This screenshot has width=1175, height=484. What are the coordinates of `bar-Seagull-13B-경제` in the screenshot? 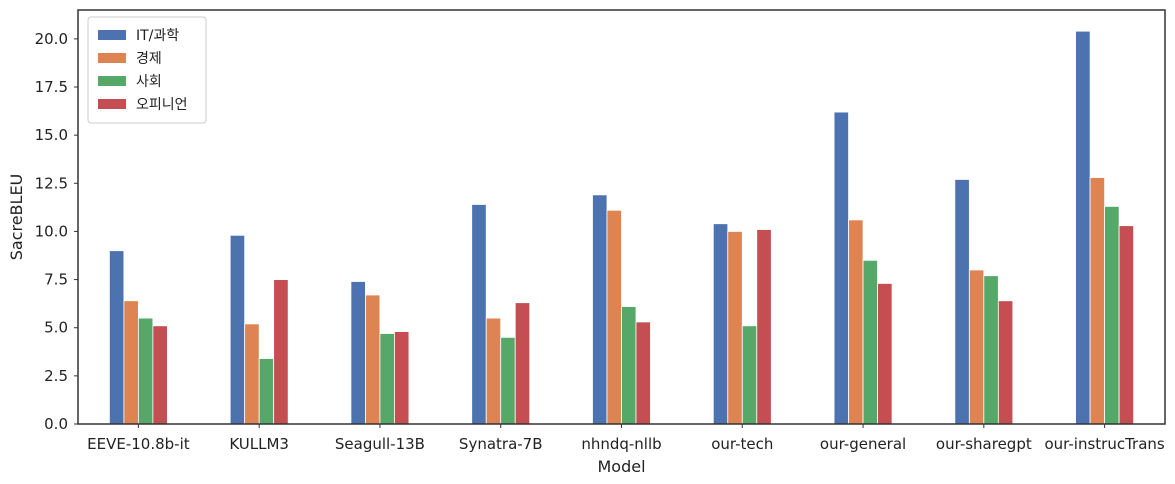 It's located at (373, 359).